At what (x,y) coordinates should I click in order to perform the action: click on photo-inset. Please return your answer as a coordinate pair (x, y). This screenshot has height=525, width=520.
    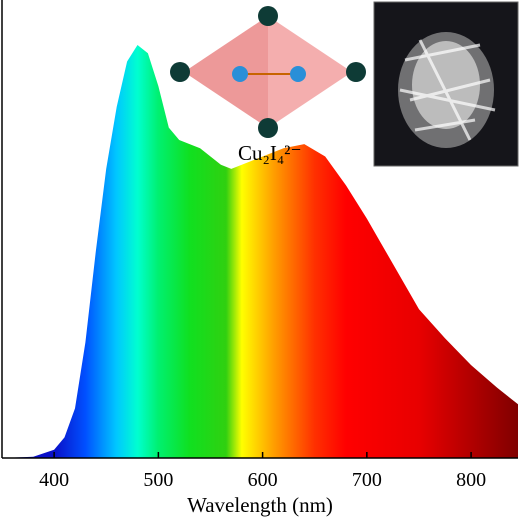
    Looking at the image, I should click on (446, 84).